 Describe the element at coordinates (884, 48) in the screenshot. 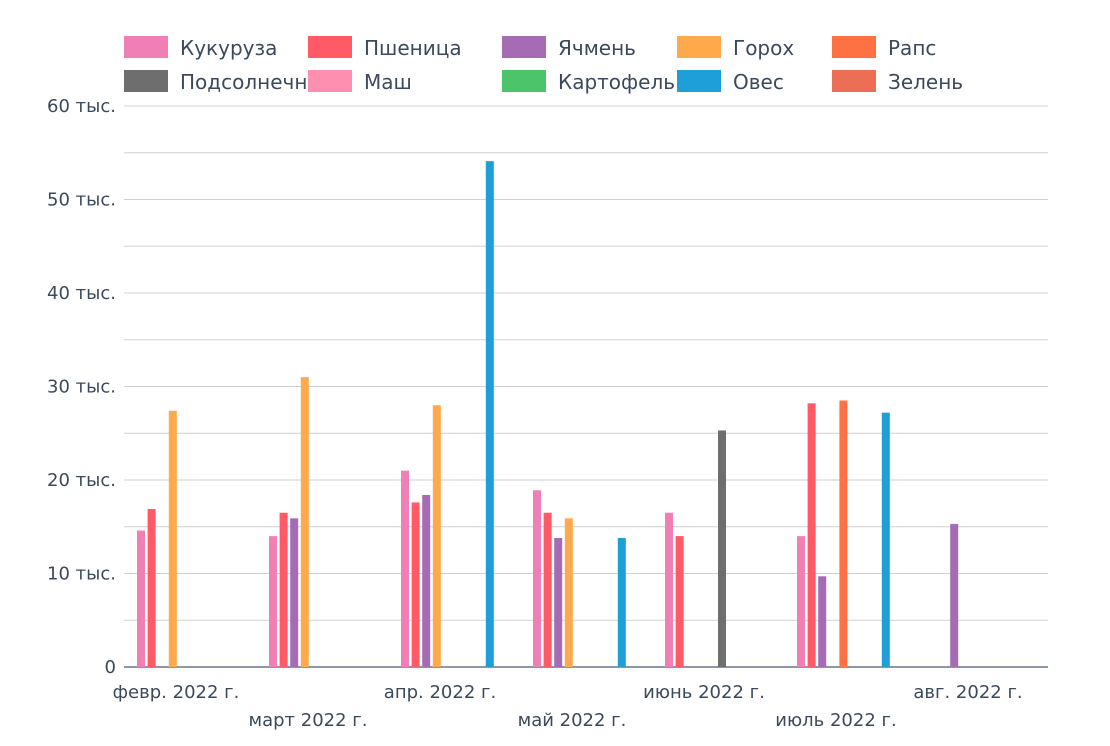

I see `legend-item: Рапс` at that location.